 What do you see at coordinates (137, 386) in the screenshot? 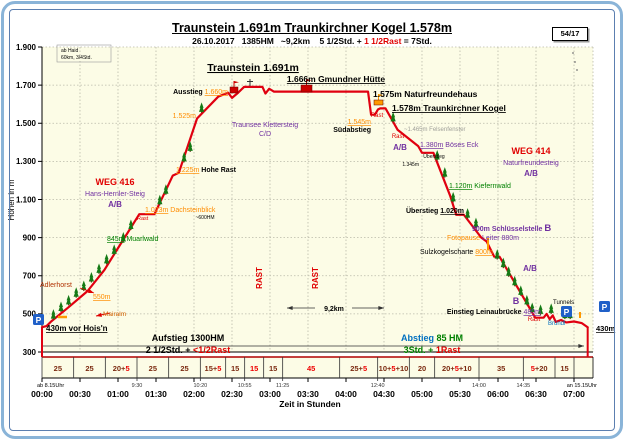
I see `svg-text: 9:30` at bounding box center [137, 386].